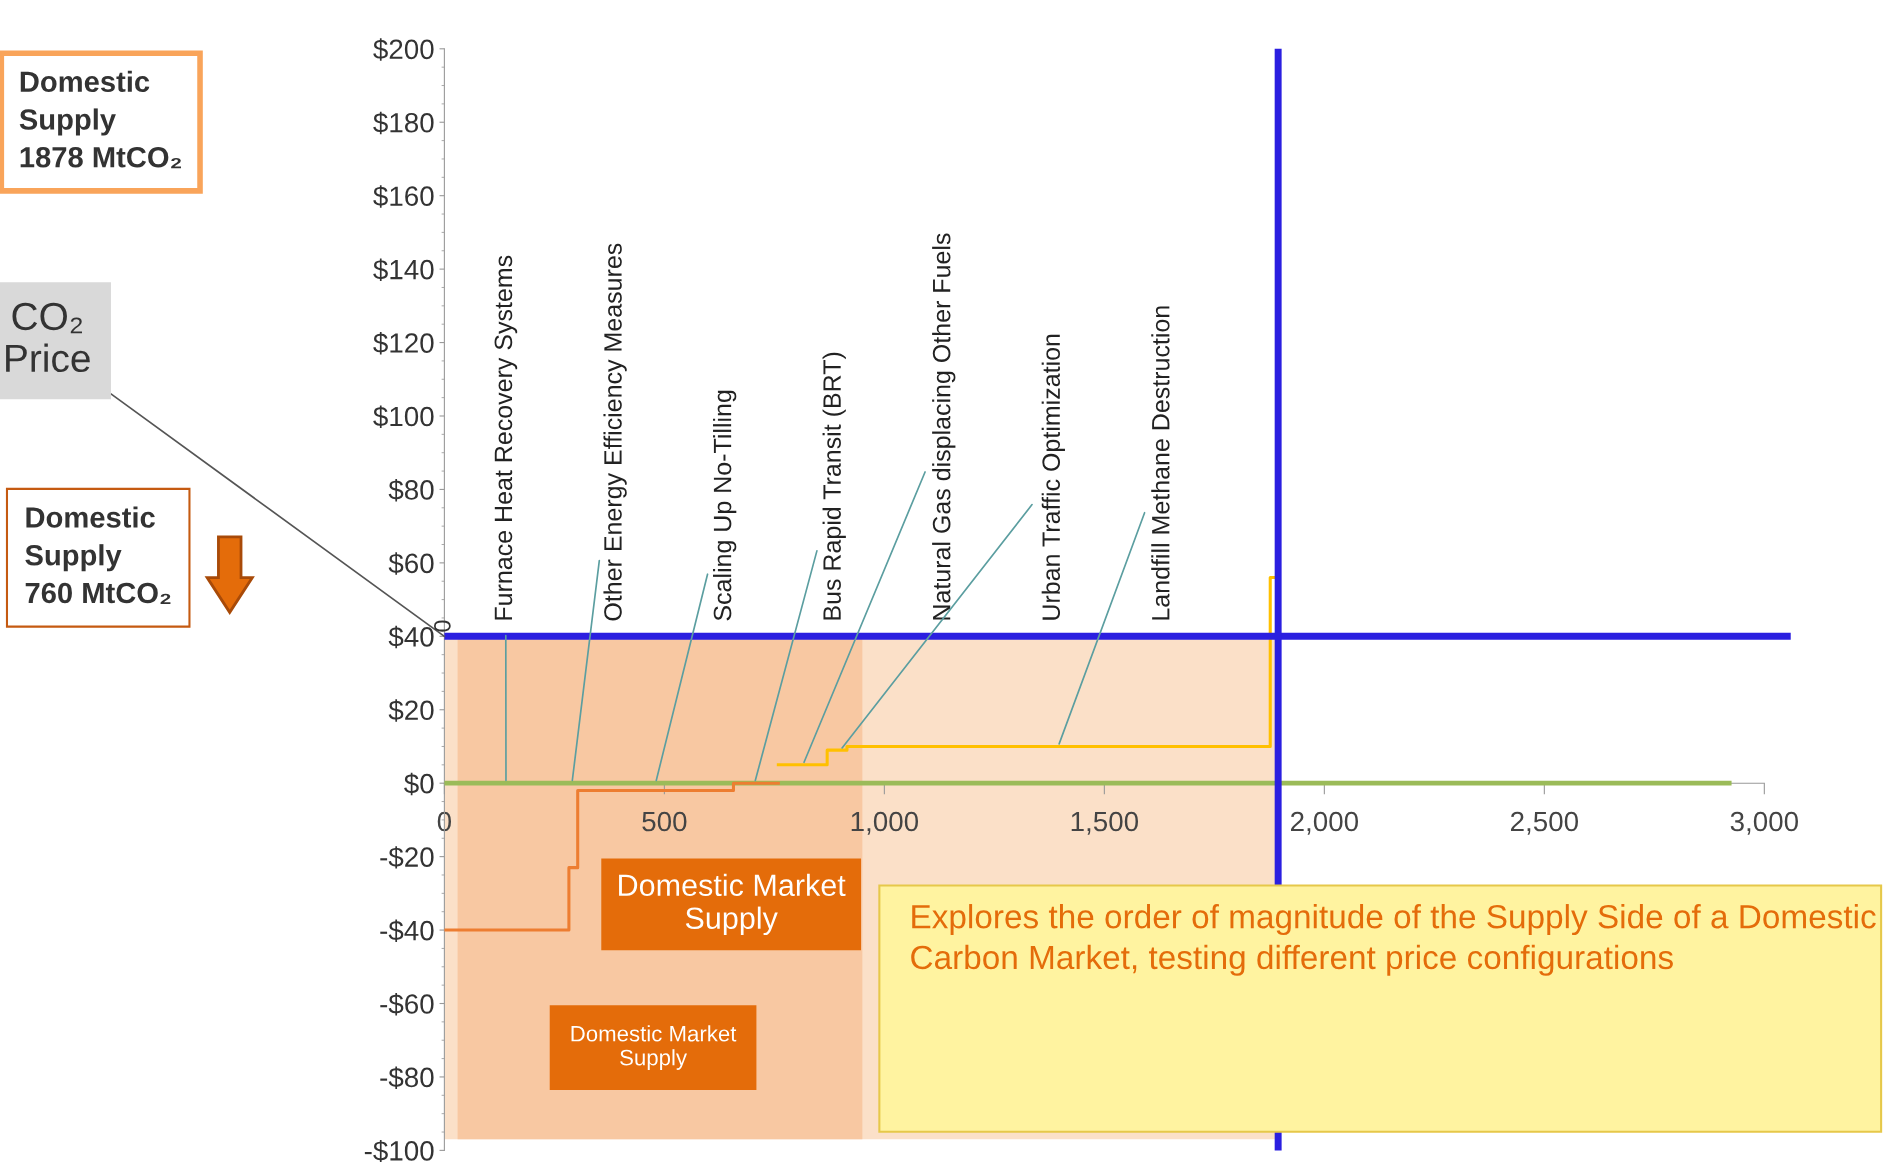  Describe the element at coordinates (444, 821) in the screenshot. I see `x-tick-label: 0` at that location.